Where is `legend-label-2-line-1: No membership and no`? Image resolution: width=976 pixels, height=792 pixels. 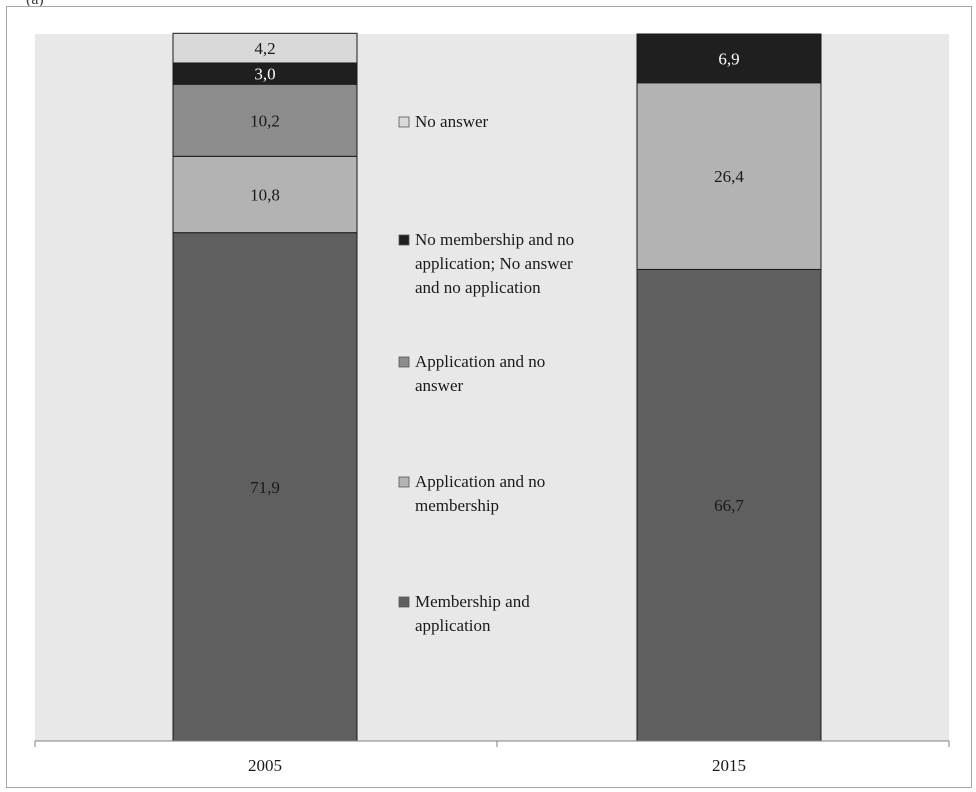 legend-label-2-line-1: No membership and no is located at coordinates (494, 239).